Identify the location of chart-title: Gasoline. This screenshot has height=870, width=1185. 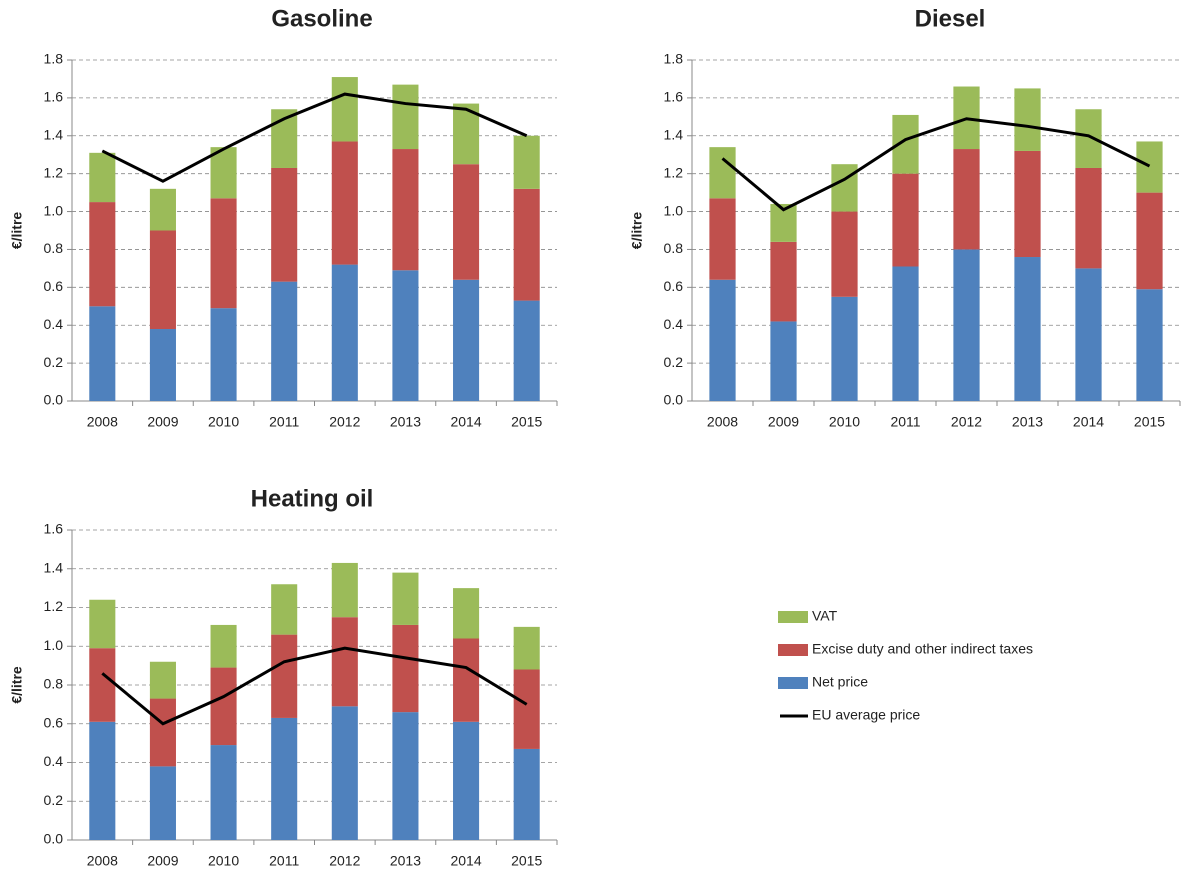
(321, 18).